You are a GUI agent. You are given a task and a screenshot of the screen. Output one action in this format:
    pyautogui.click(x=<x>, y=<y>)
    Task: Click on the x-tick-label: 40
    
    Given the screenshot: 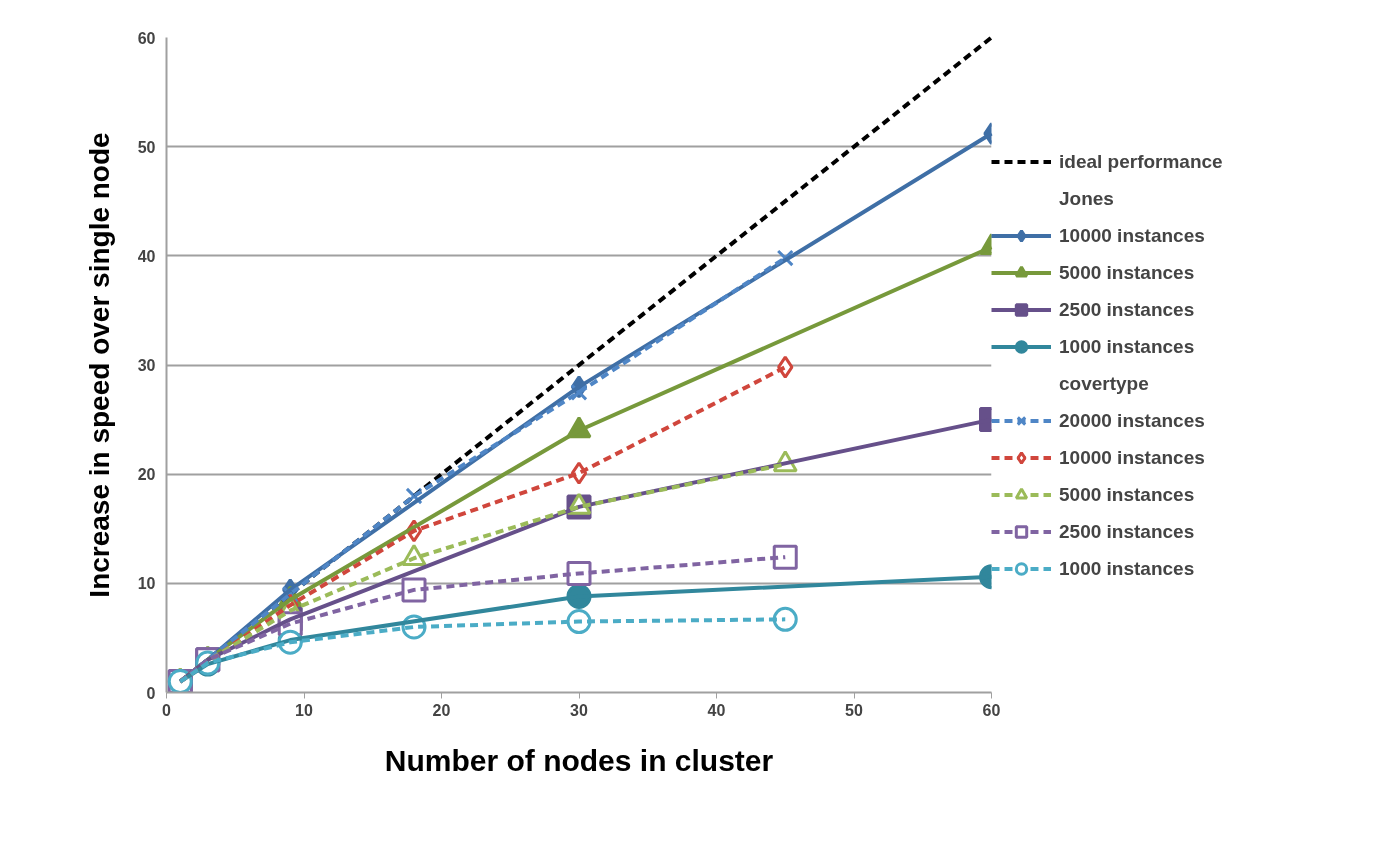 What is the action you would take?
    pyautogui.click(x=716, y=710)
    